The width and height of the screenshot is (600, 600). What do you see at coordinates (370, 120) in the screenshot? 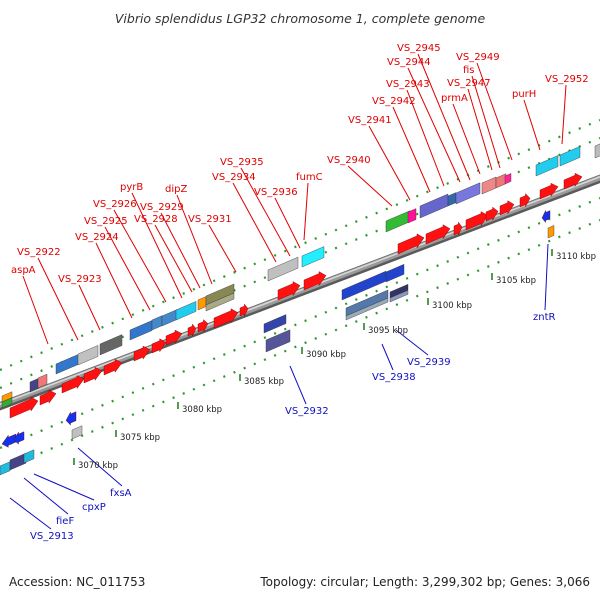
I see `gene-label-vs_2941: VS_2941` at bounding box center [370, 120].